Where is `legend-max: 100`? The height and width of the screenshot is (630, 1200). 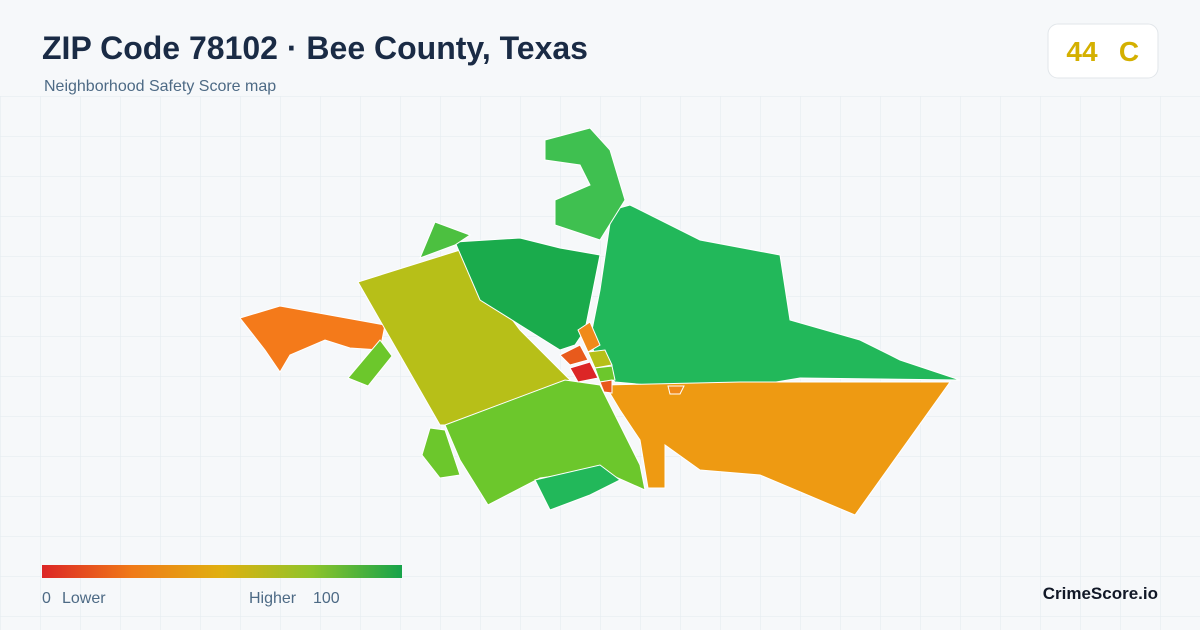 legend-max: 100 is located at coordinates (326, 598).